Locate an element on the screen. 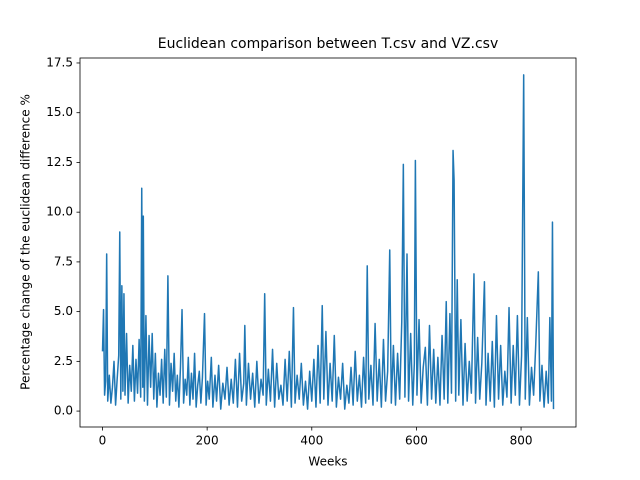 The image size is (640, 480). y-tick-label: 2.5 is located at coordinates (63, 361).